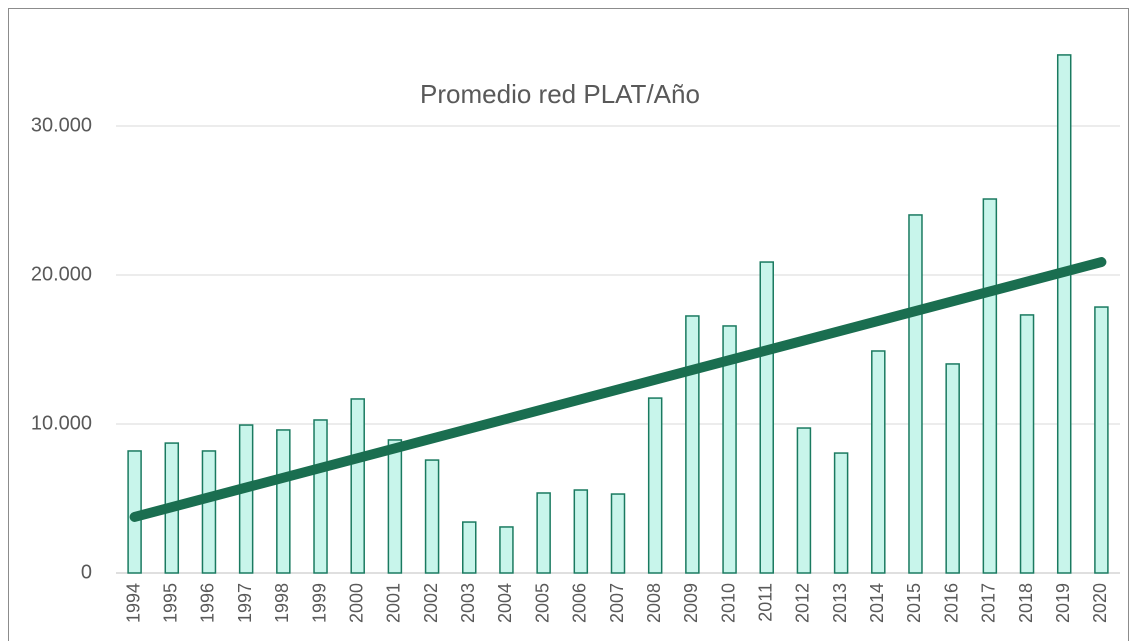  Describe the element at coordinates (1100, 603) in the screenshot. I see `x-tick-label: 2020` at that location.